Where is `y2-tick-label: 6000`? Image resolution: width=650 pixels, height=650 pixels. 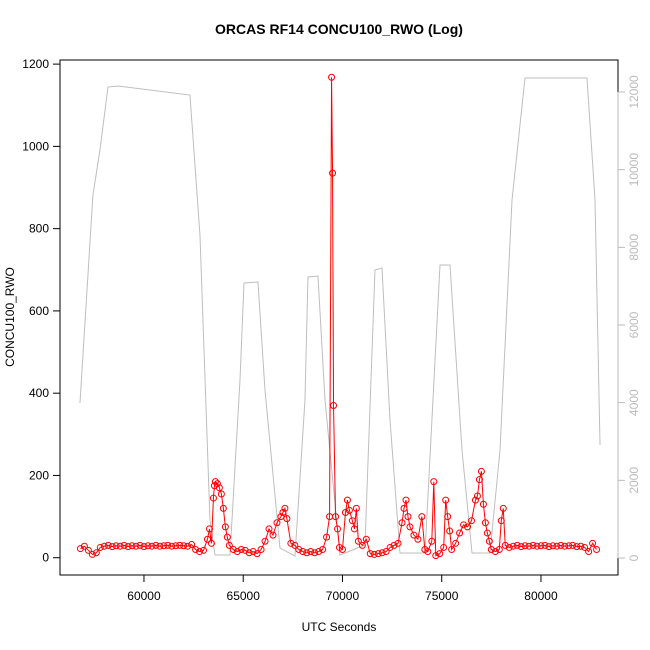 y2-tick-label: 6000 is located at coordinates (634, 324).